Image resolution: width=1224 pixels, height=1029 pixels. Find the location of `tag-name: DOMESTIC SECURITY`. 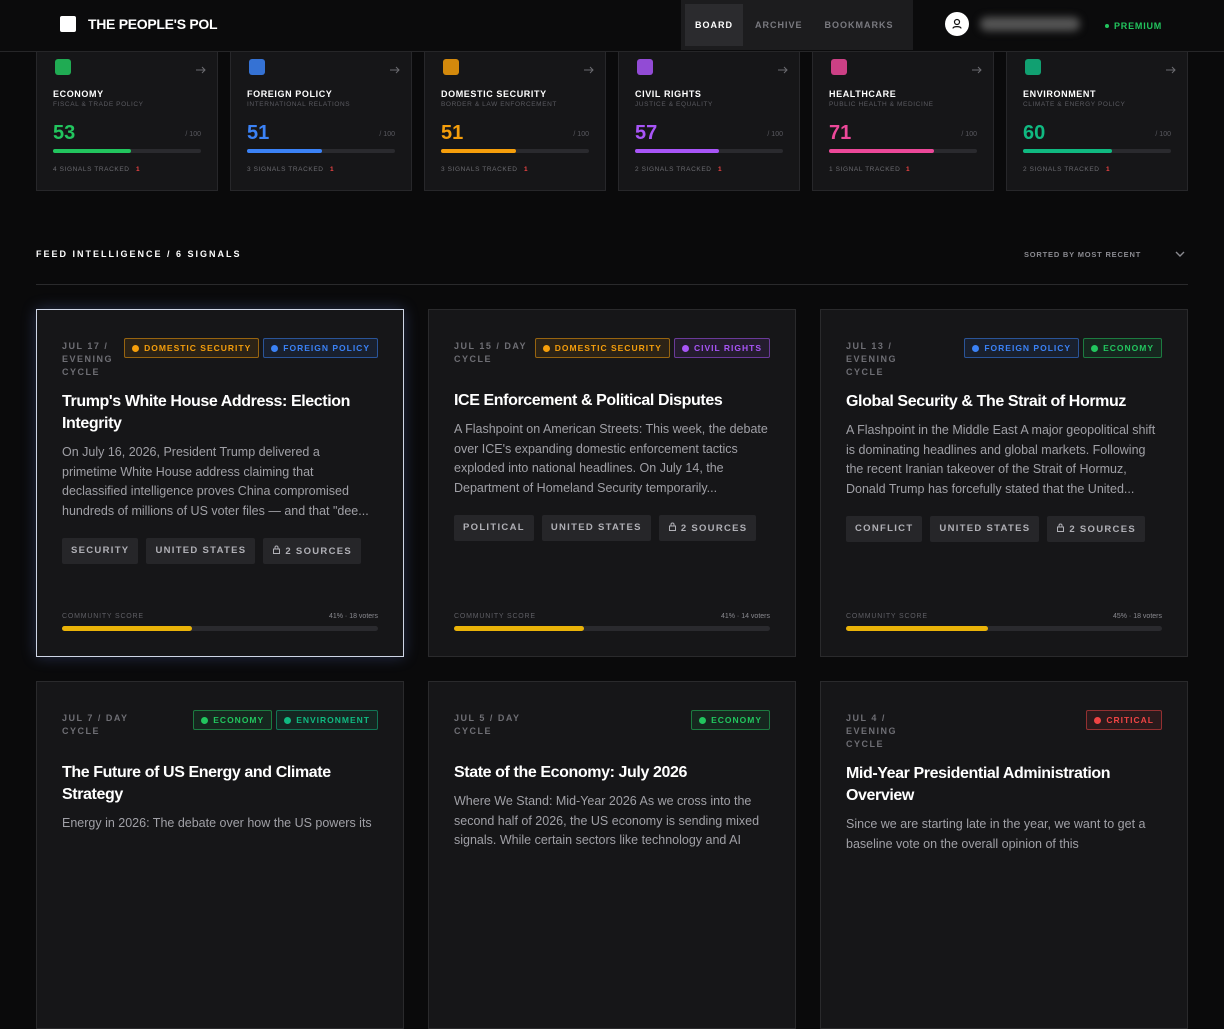

tag-name: DOMESTIC SECURITY is located at coordinates (608, 348).